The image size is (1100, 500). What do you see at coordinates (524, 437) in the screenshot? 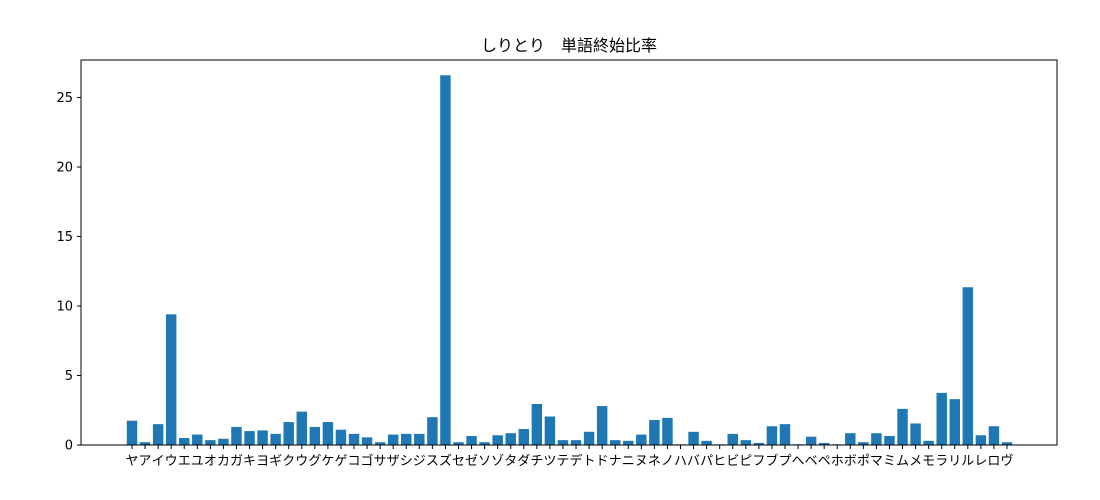
I see `bar-ダ` at bounding box center [524, 437].